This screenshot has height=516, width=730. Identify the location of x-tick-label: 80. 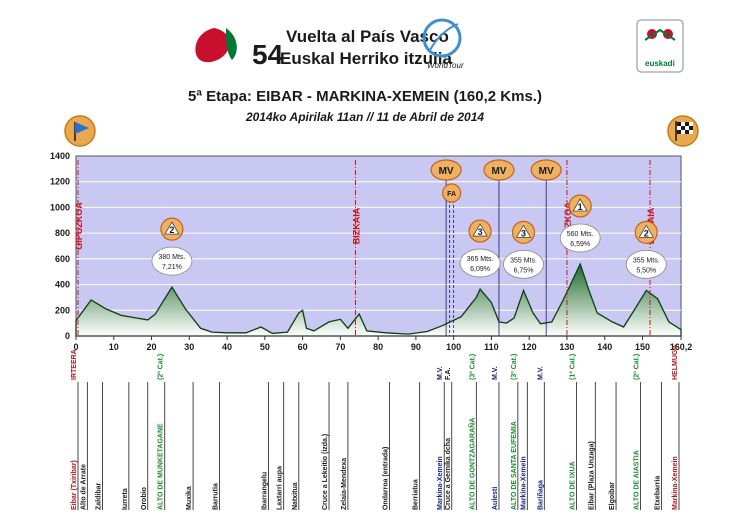
(378, 347).